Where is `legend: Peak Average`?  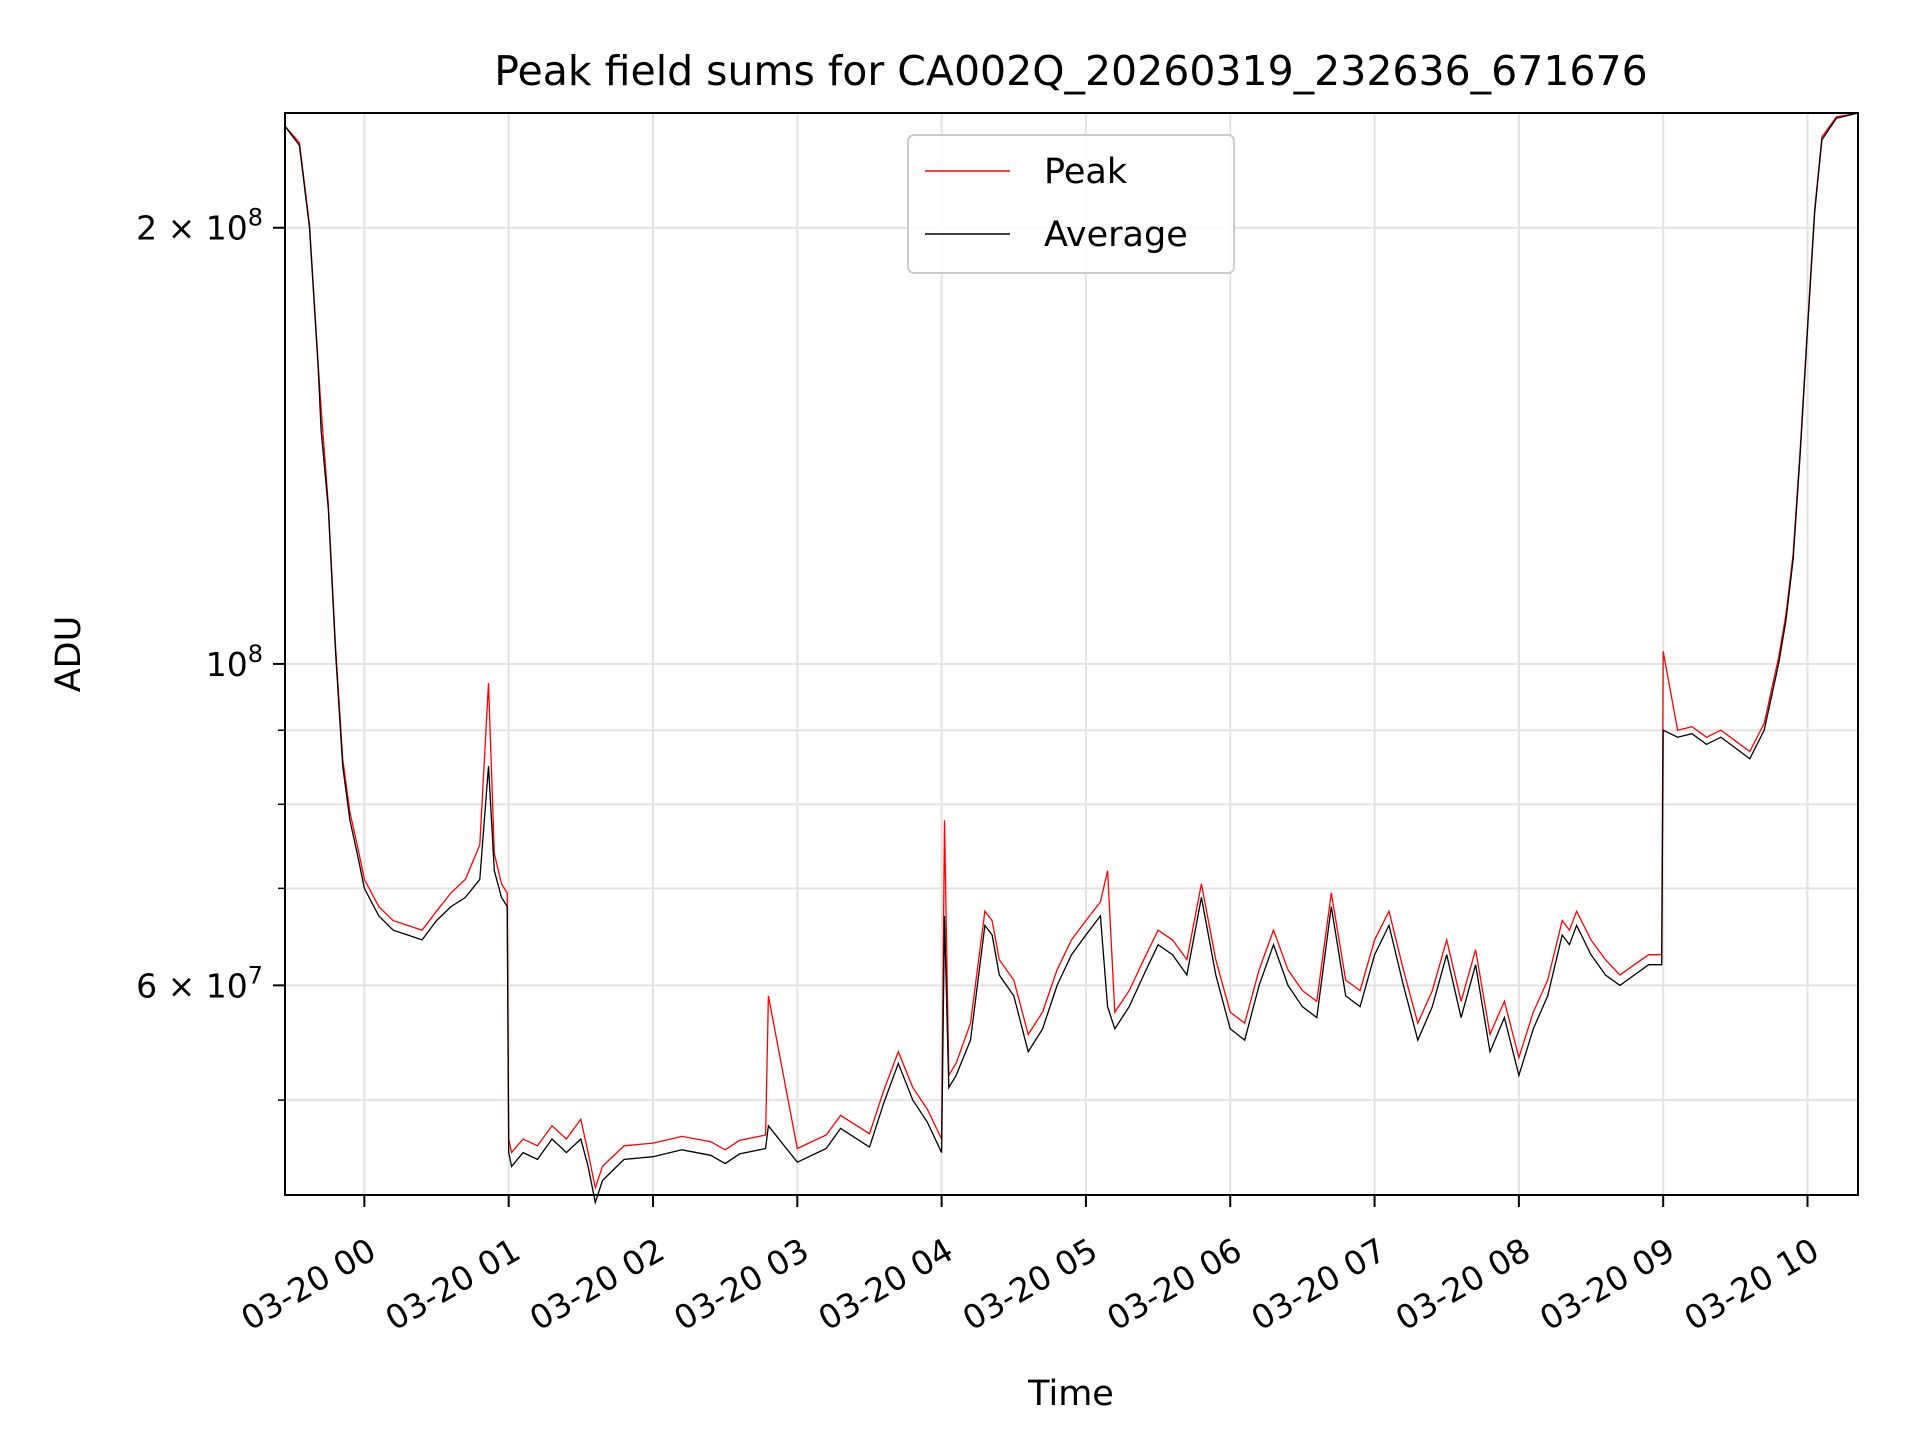 legend: Peak Average is located at coordinates (1071, 204).